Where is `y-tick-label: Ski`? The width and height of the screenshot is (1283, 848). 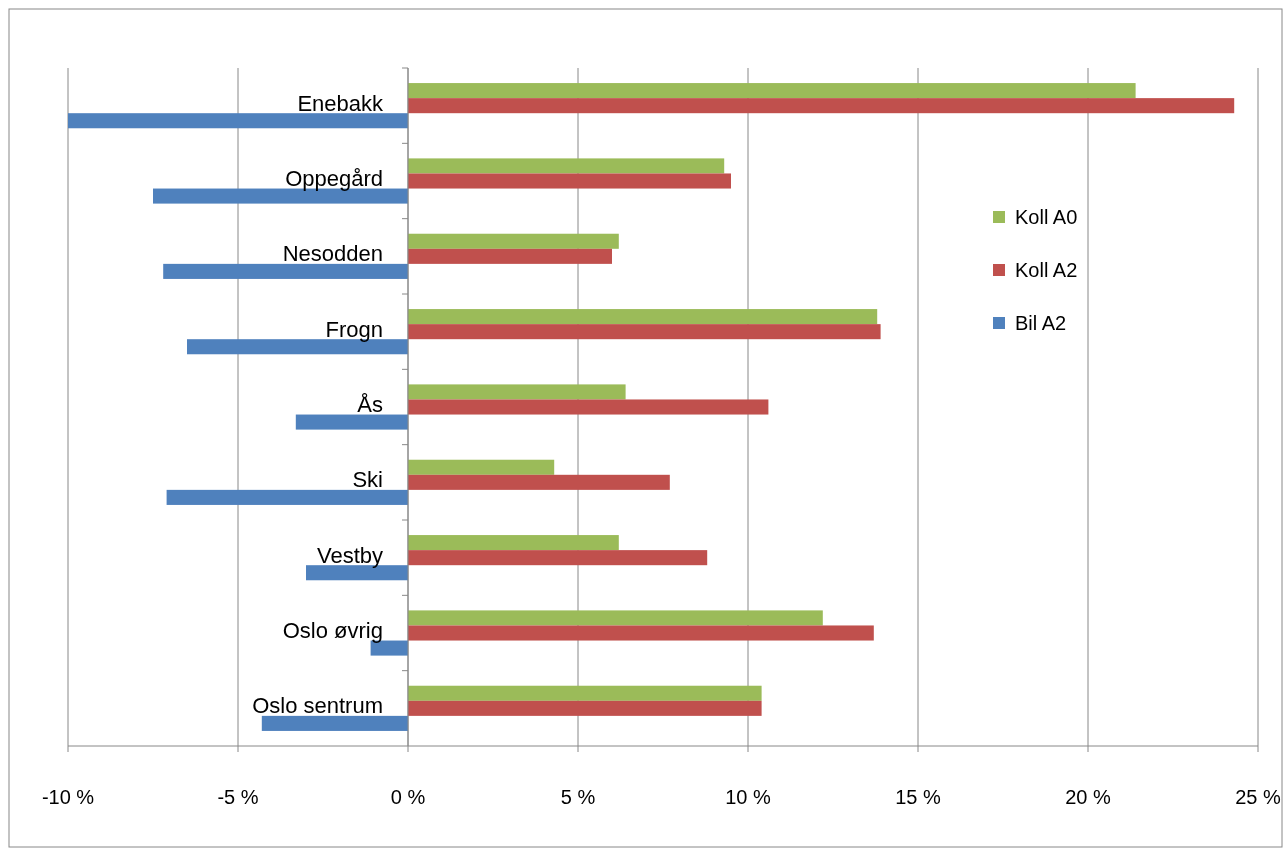
y-tick-label: Ski is located at coordinates (367, 480).